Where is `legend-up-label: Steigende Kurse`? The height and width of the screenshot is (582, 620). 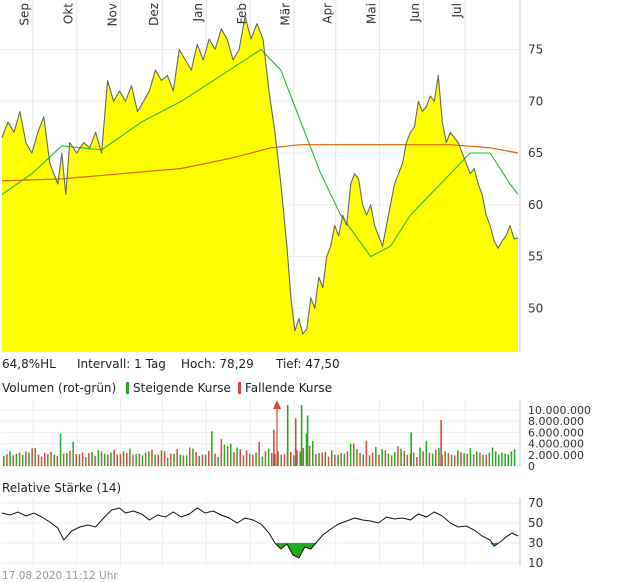 legend-up-label: Steigende Kurse is located at coordinates (182, 388).